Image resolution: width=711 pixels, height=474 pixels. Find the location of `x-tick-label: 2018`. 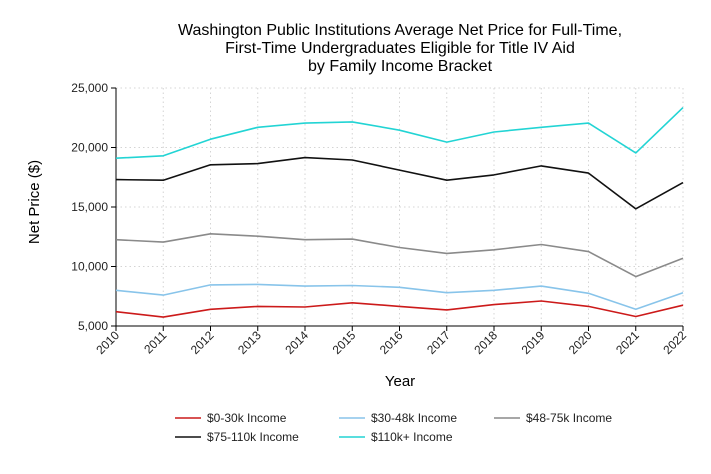

x-tick-label: 2018 is located at coordinates (485, 342).